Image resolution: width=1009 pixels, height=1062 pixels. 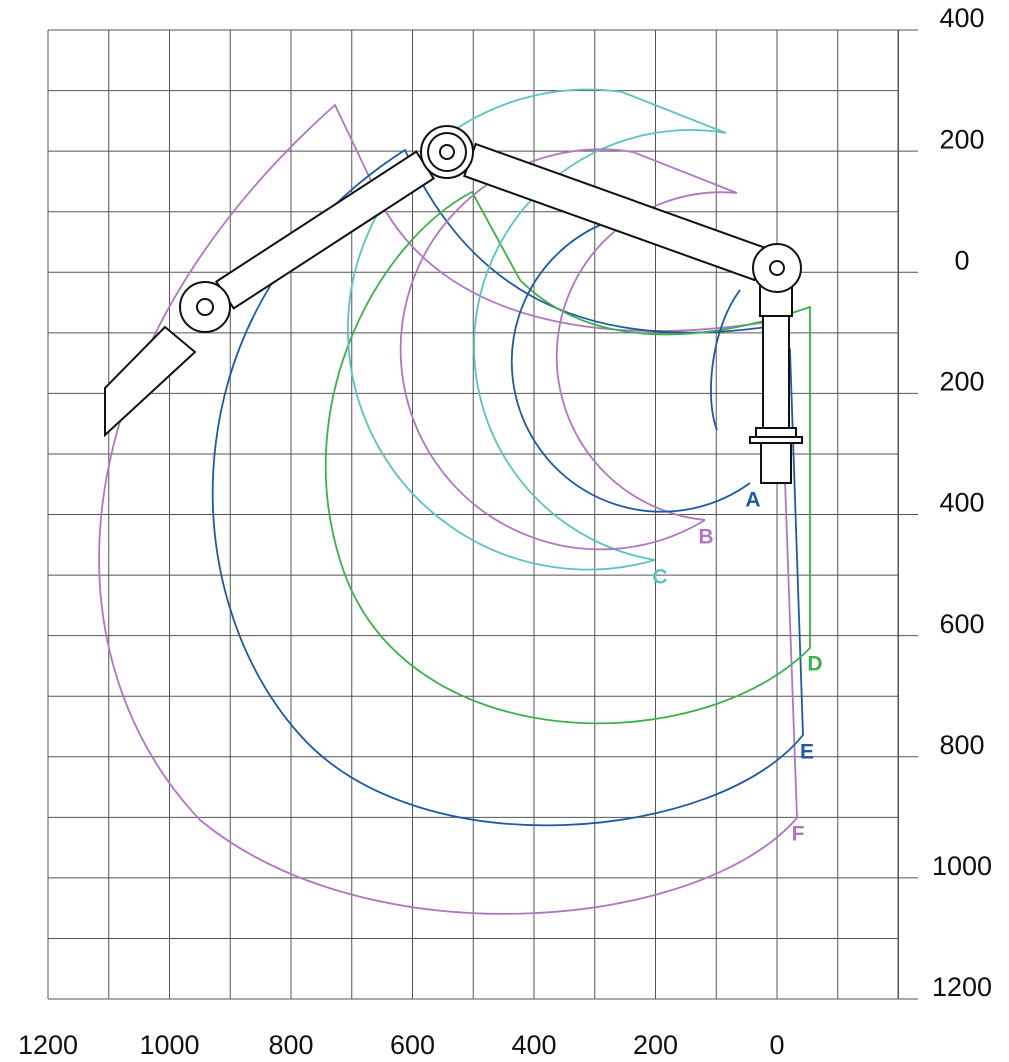 I want to click on y-tick-label: 0, so click(x=961, y=260).